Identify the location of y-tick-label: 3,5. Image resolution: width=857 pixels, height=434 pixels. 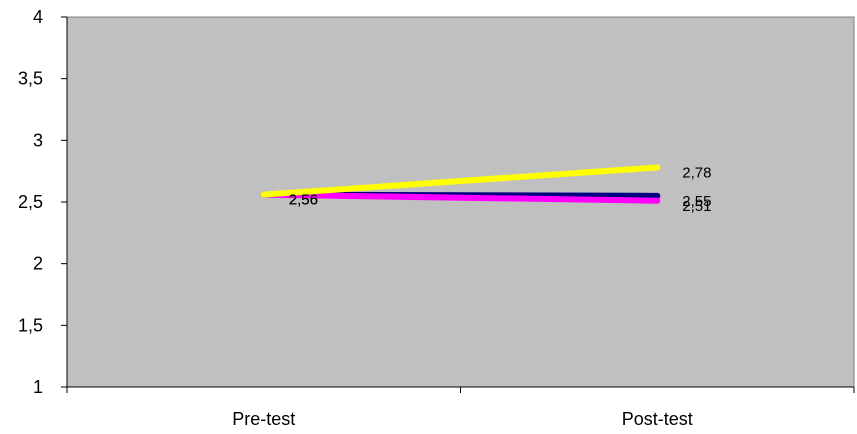
(30, 79).